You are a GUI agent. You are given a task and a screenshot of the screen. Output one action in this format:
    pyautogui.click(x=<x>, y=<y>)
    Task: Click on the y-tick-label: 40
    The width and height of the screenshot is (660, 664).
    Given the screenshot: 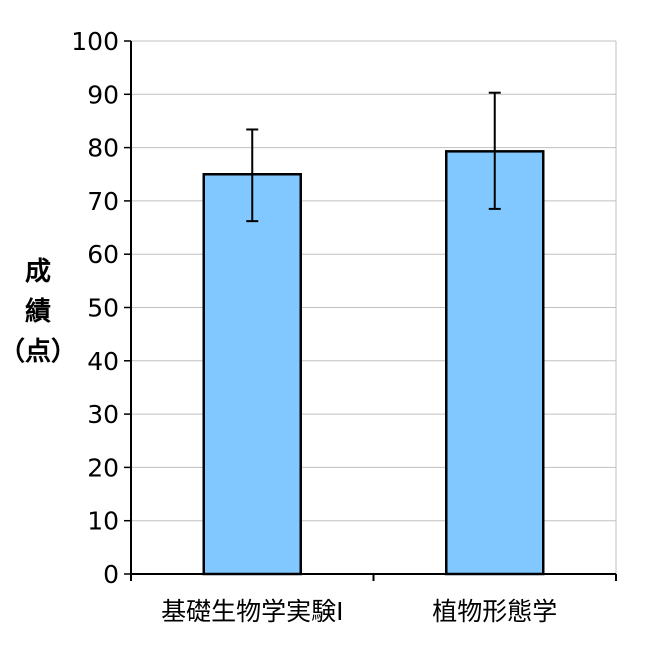 What is the action you would take?
    pyautogui.click(x=103, y=361)
    